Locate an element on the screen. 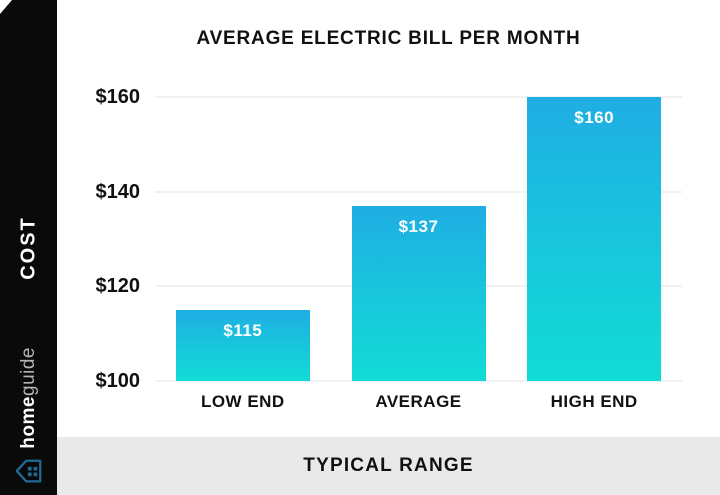 The height and width of the screenshot is (495, 720). bar: $137 is located at coordinates (418, 293).